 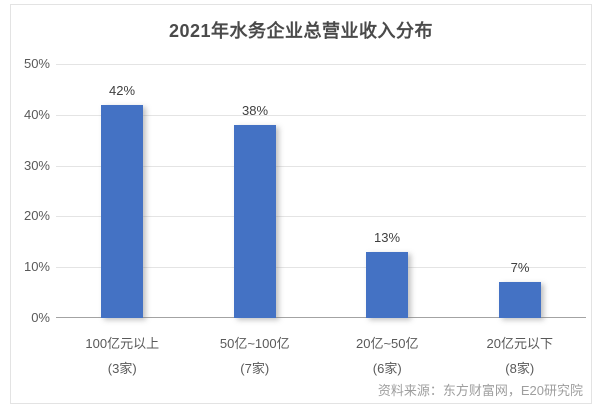 What do you see at coordinates (519, 343) in the screenshot?
I see `category-range-label: 20亿元以下` at bounding box center [519, 343].